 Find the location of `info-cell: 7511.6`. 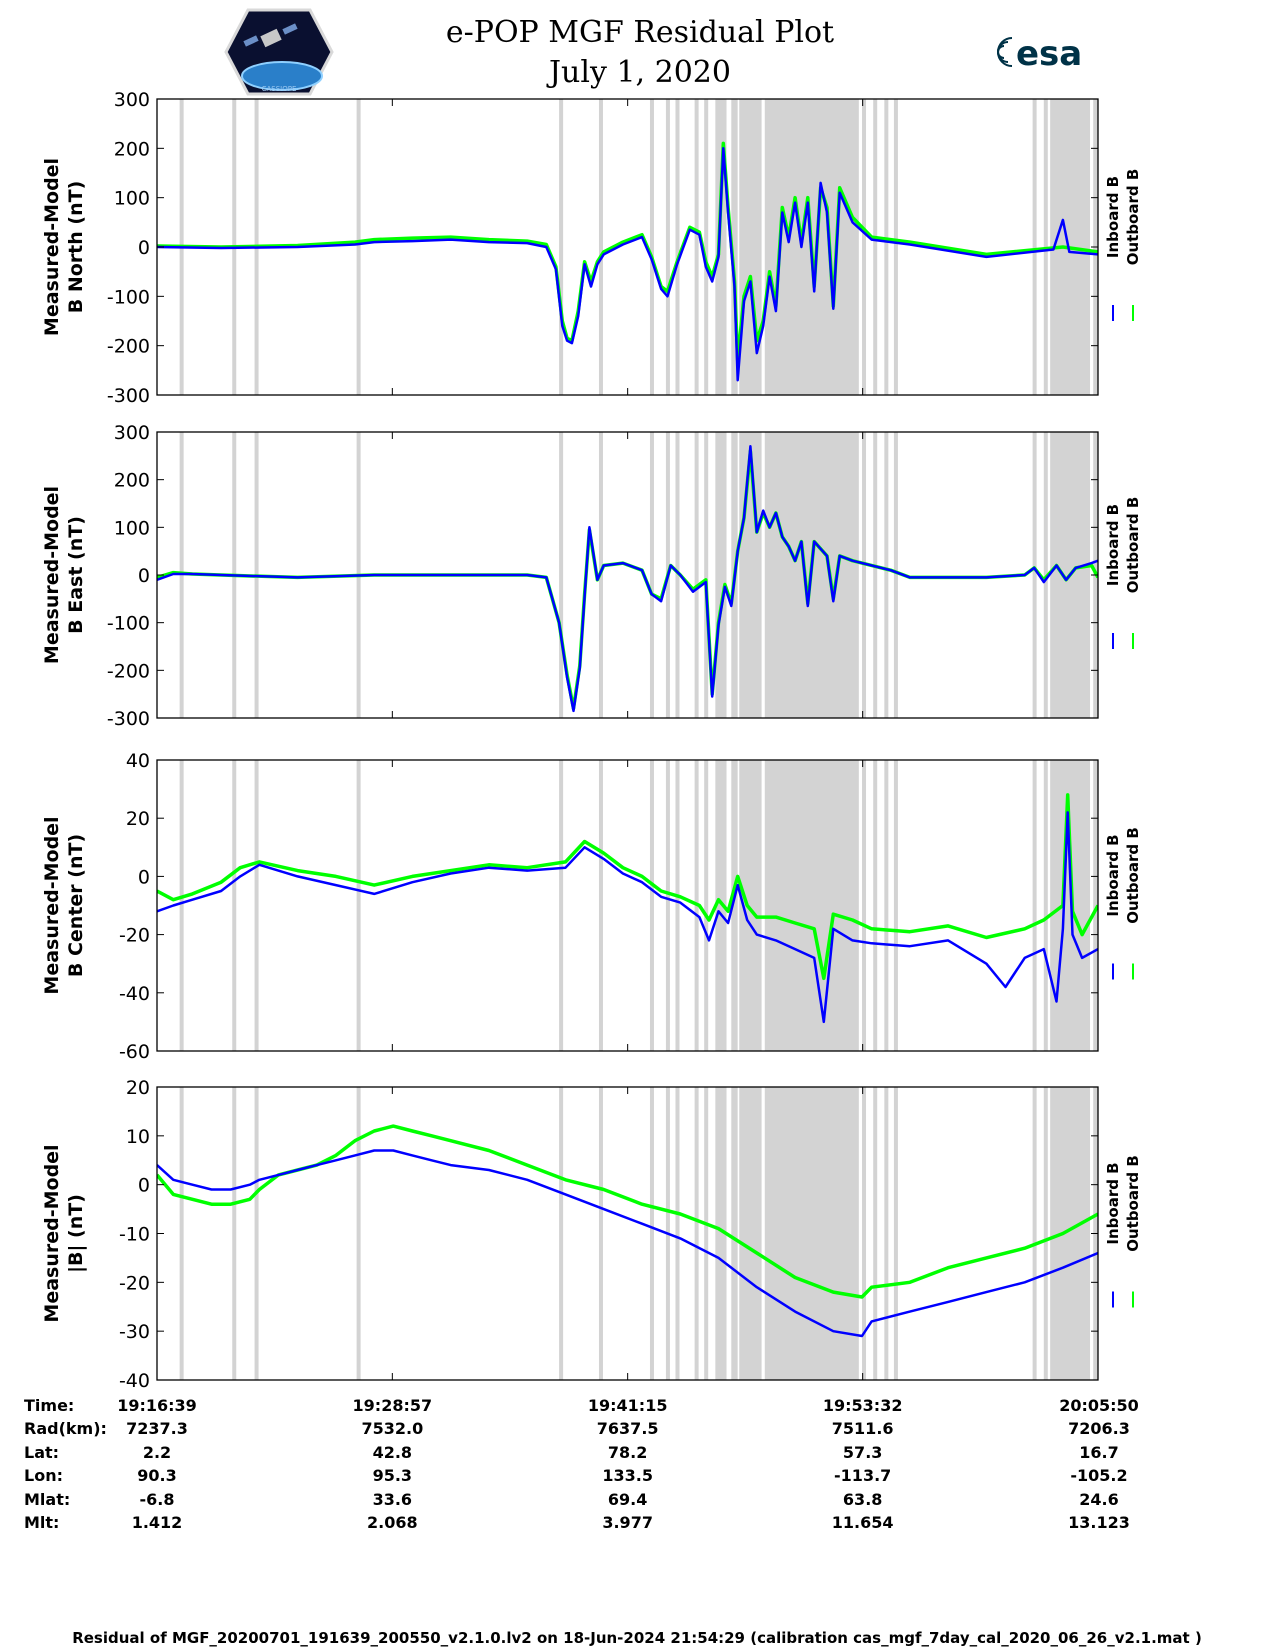

info-cell: 7511.6 is located at coordinates (863, 1428).